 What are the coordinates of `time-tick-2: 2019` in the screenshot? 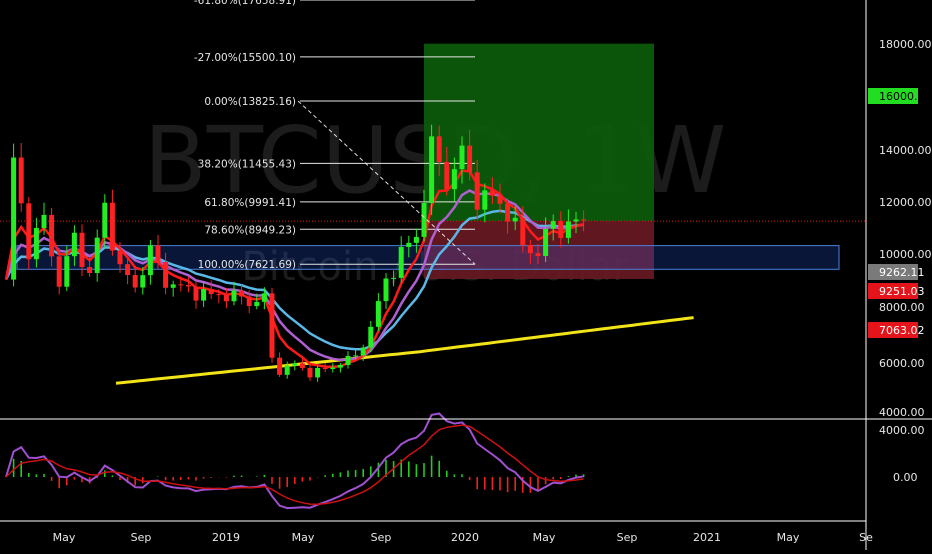 It's located at (226, 537).